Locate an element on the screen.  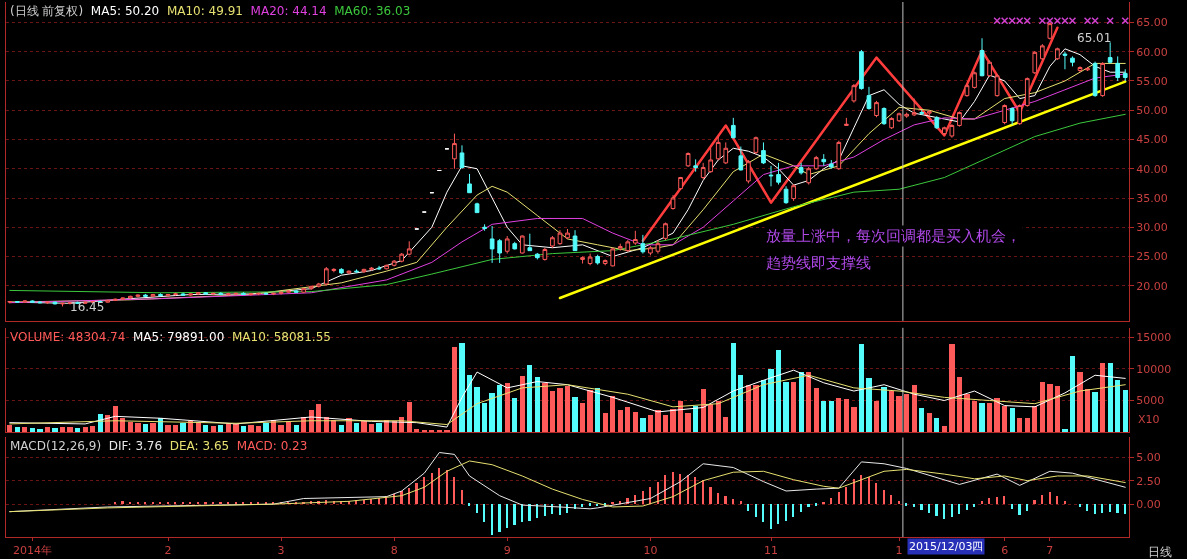
text: 日线 is located at coordinates (1160, 552).